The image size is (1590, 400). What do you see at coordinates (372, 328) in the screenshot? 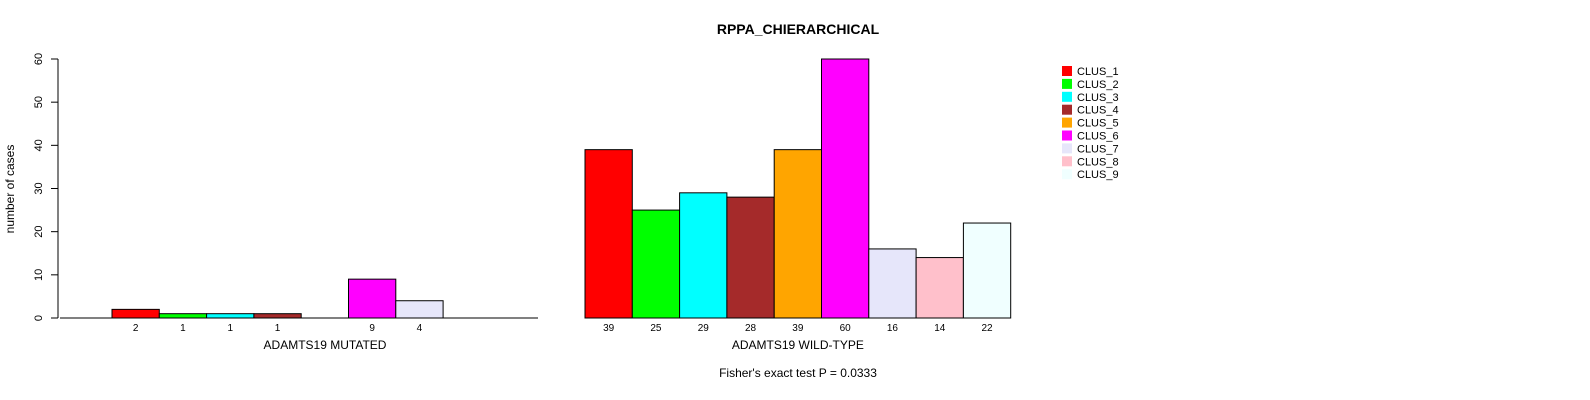
I see `bar-count-label: 9` at bounding box center [372, 328].